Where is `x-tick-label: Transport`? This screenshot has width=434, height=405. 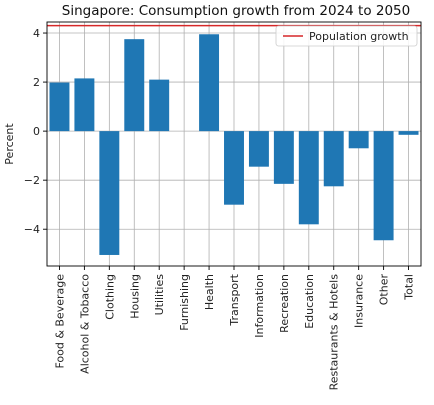
x-tick-label: Transport is located at coordinates (234, 299).